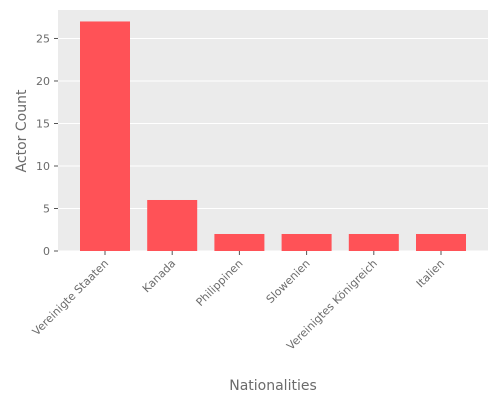 This screenshot has height=404, width=500. I want to click on x-tick-label: Vereinigte Staaten, so click(70, 297).